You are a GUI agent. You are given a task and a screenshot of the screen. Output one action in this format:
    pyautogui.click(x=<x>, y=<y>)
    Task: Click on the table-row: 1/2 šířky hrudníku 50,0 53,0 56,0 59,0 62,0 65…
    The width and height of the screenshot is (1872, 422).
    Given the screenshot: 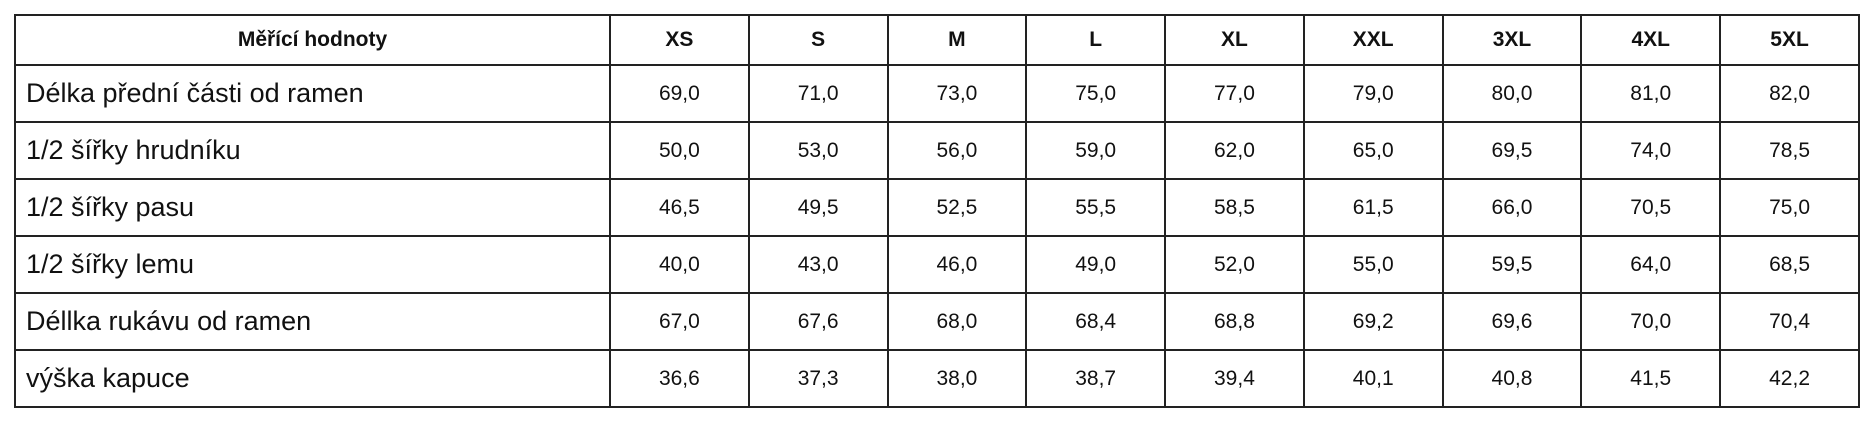 What is the action you would take?
    pyautogui.click(x=937, y=150)
    